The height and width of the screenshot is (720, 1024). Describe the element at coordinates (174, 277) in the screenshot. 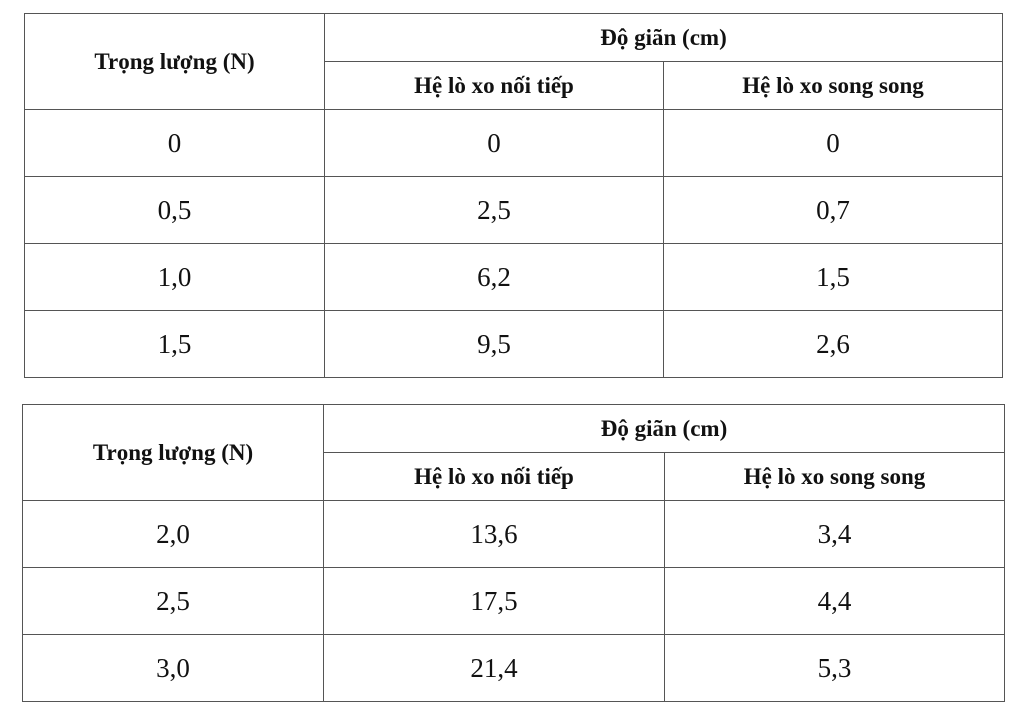

I see `table-cell: 1,0` at that location.